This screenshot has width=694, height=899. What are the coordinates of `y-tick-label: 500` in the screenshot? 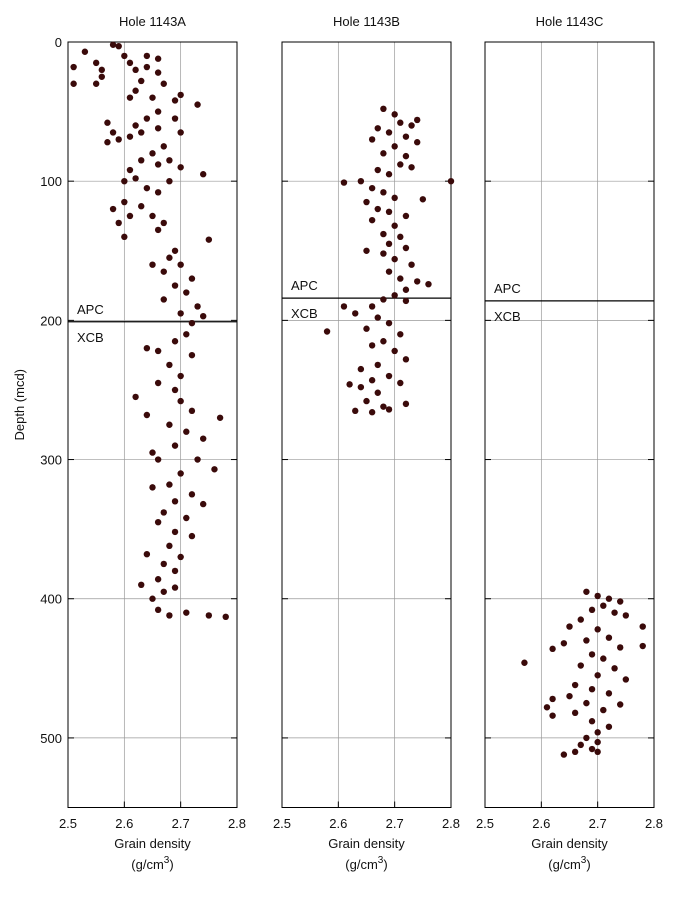 It's located at (51, 738).